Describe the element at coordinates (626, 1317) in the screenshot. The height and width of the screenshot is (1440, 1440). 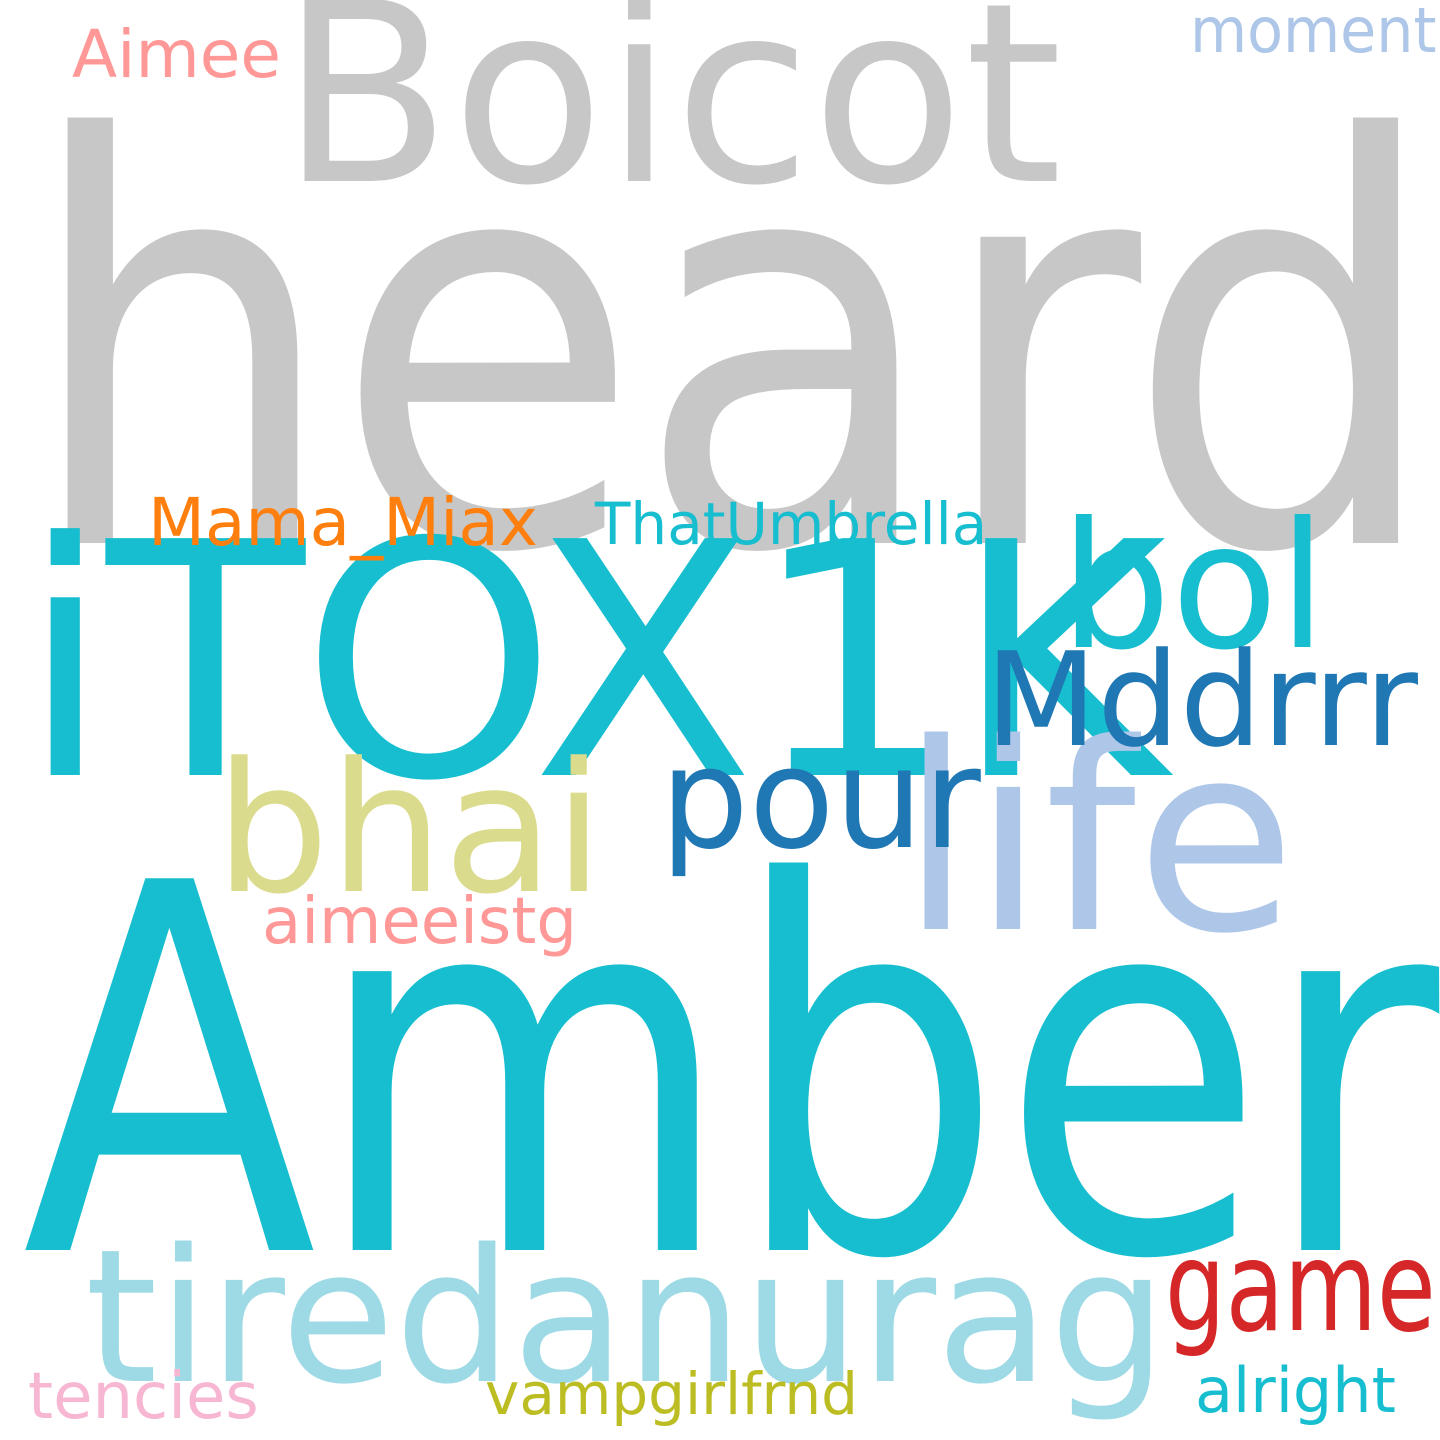
I see `word-tiredanurag: tiredanurag` at that location.